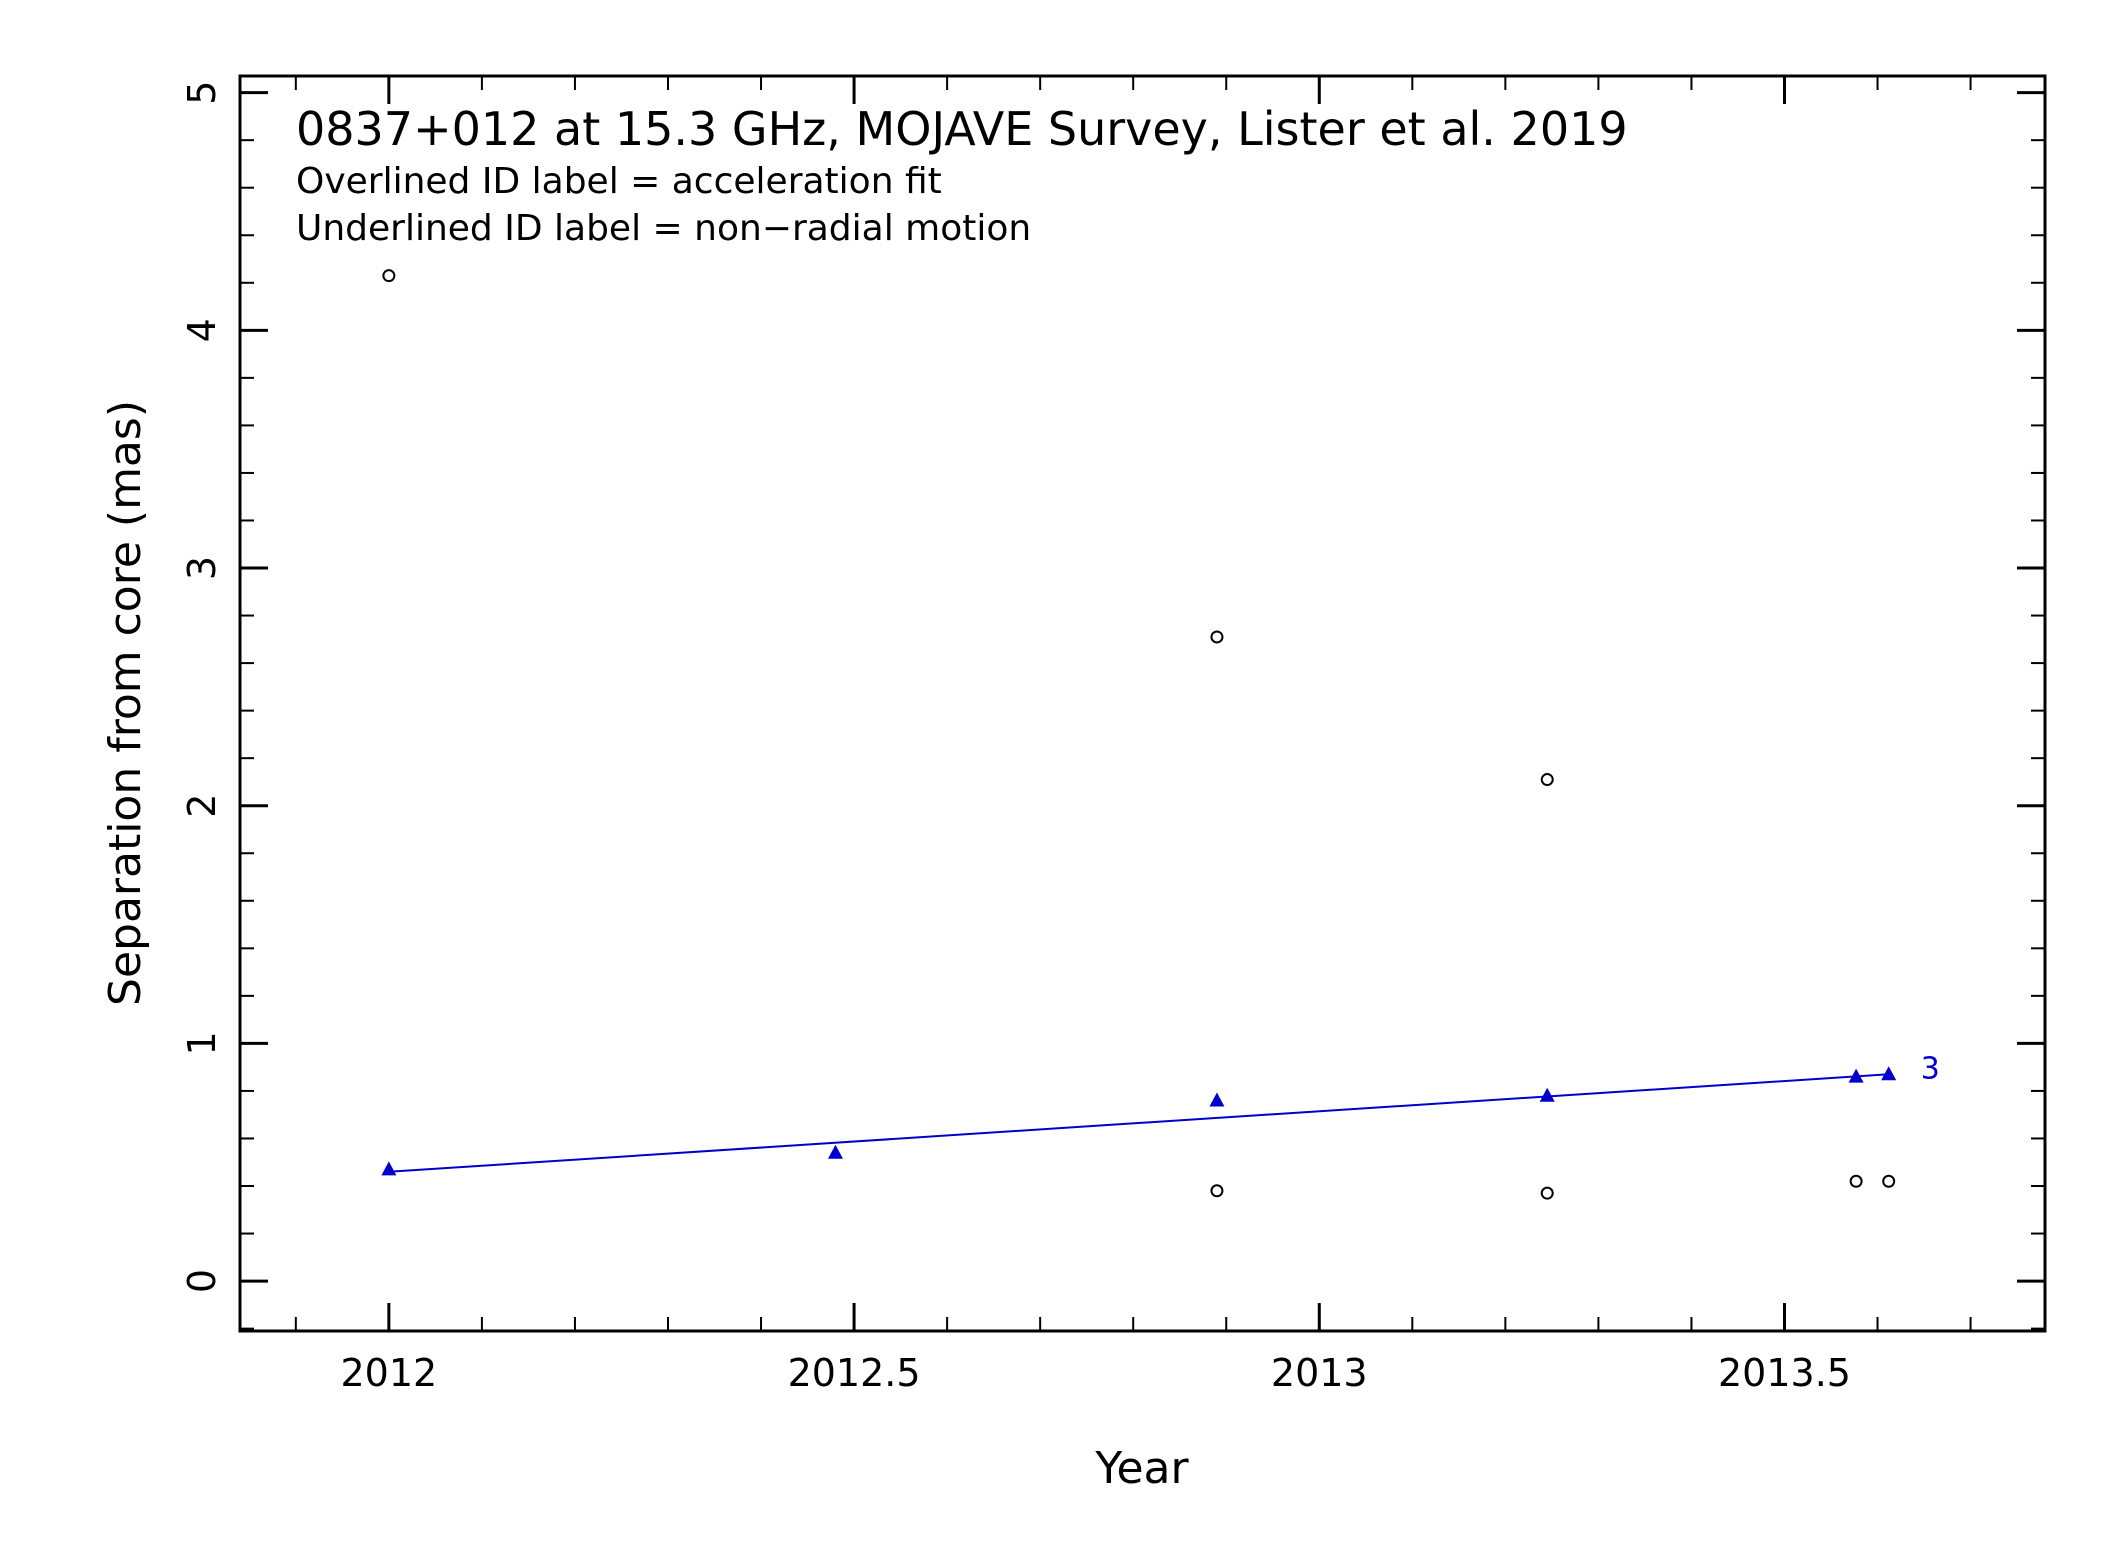 The image size is (2127, 1546). What do you see at coordinates (202, 568) in the screenshot?
I see `y-tick-label: 3` at bounding box center [202, 568].